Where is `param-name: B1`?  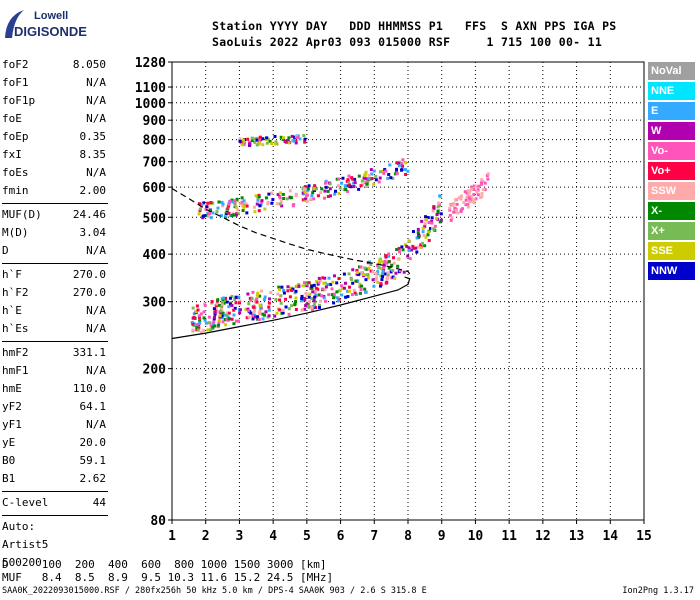 param-name: B1 is located at coordinates (9, 478).